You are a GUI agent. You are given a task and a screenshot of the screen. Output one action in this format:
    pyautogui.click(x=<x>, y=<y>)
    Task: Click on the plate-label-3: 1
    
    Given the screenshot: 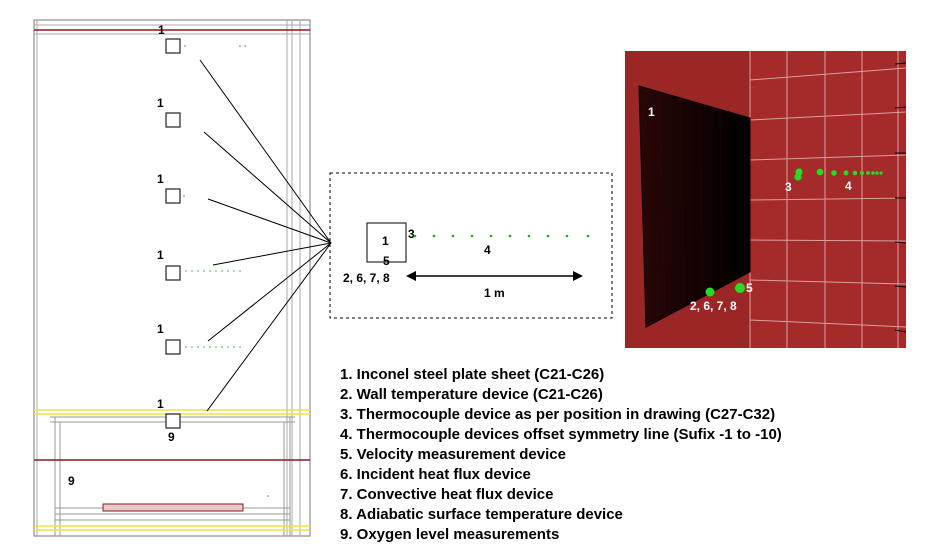 What is the action you would take?
    pyautogui.click(x=160, y=179)
    